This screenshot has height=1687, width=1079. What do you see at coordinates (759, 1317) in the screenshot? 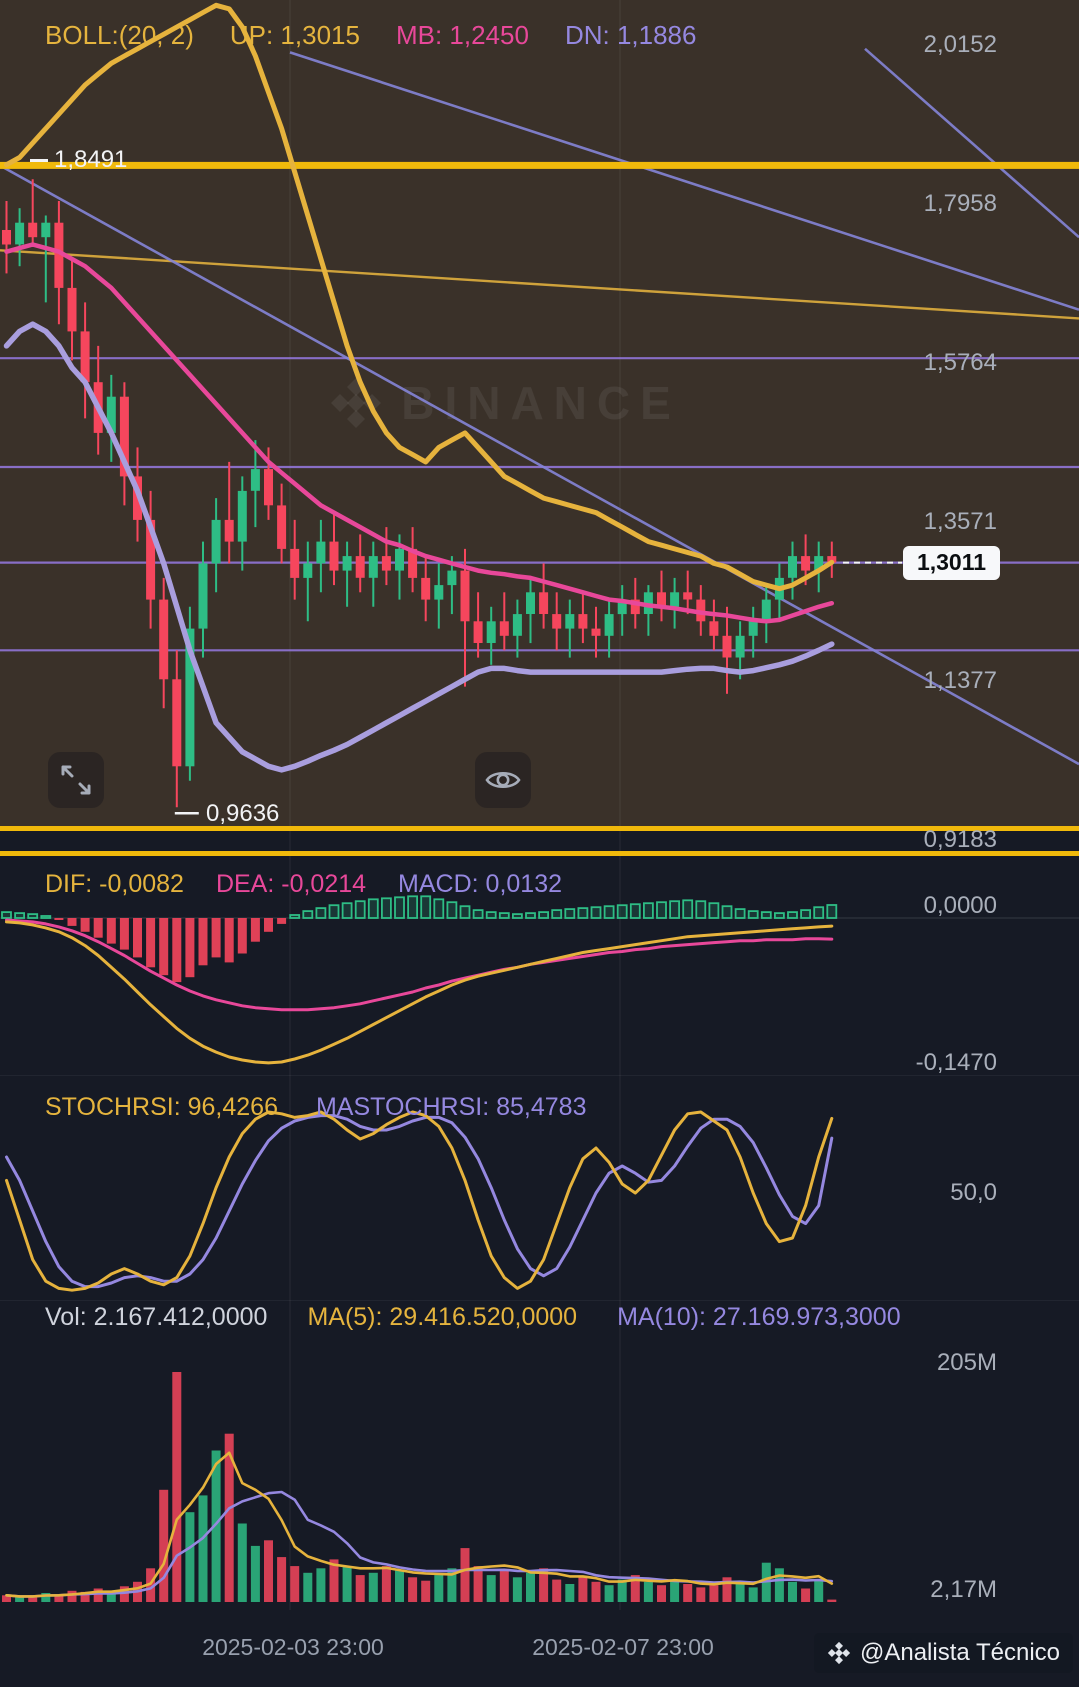
I see `volume-ma10-value: MA(10): 27.169.973,3000` at bounding box center [759, 1317].